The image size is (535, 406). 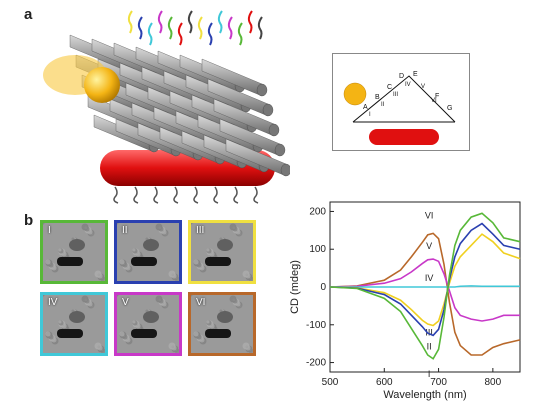 What do you see at coordinates (493, 382) in the screenshot?
I see `x-tick-label: 800` at bounding box center [493, 382].